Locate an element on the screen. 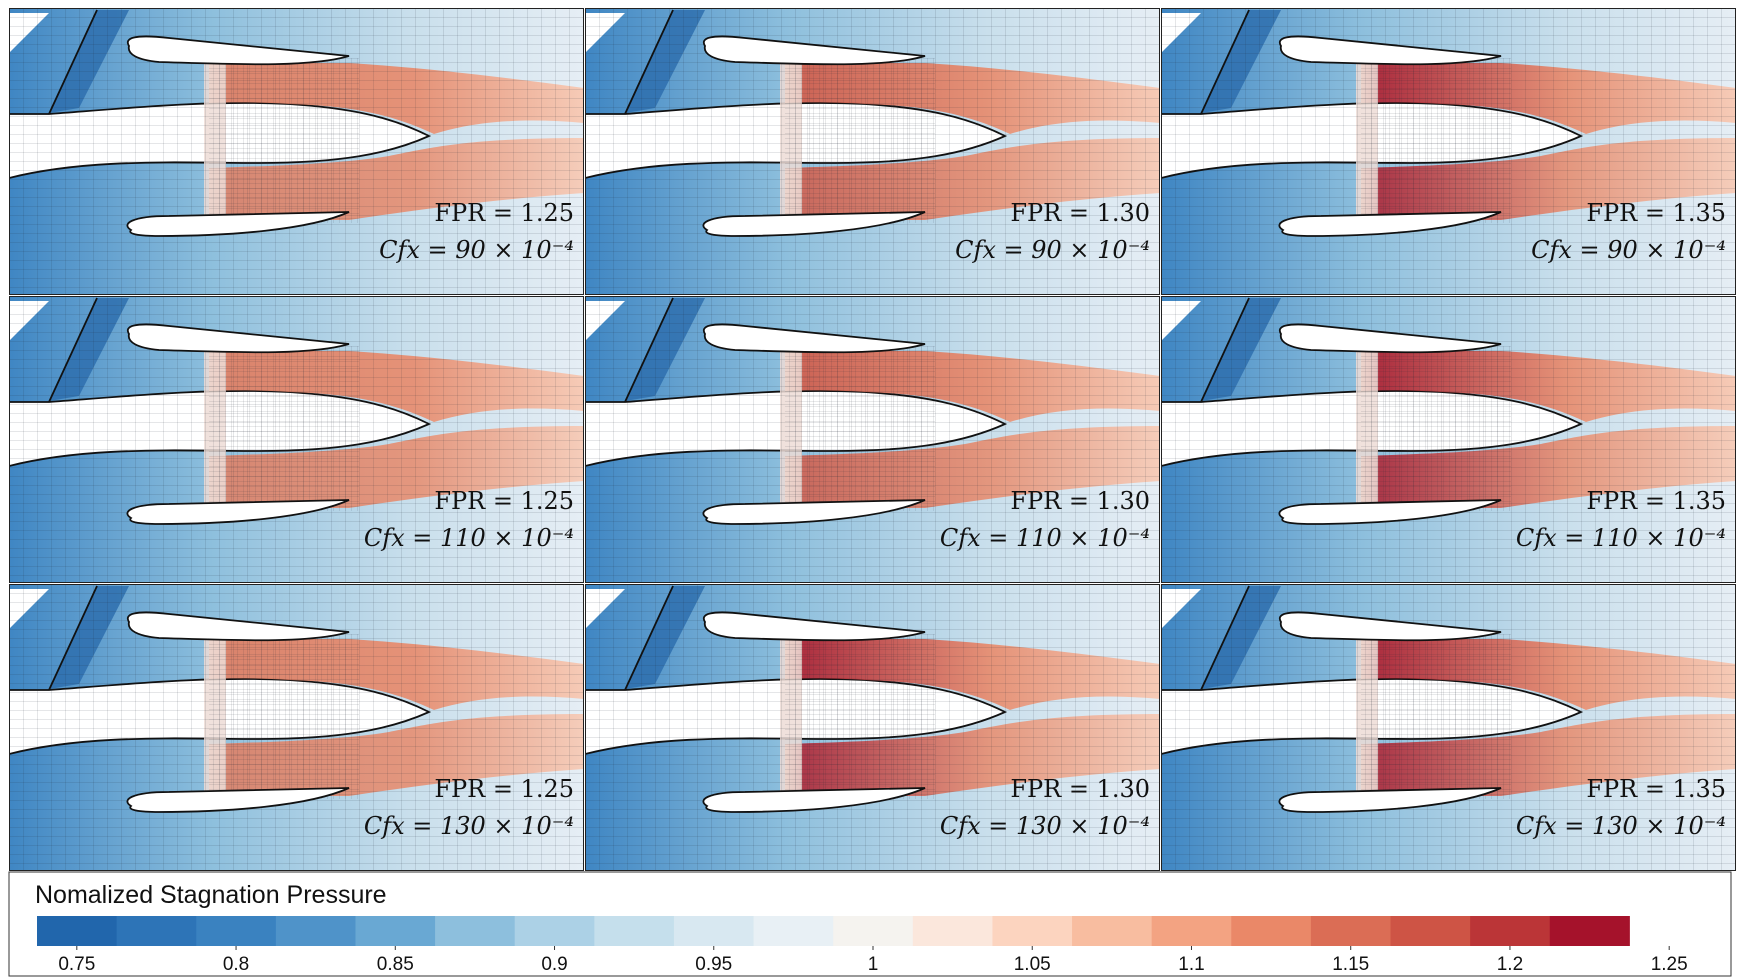 The height and width of the screenshot is (979, 1739). panel-8: FPR = 1.30 Cfx = 130 × 10⁻⁴ is located at coordinates (872, 727).